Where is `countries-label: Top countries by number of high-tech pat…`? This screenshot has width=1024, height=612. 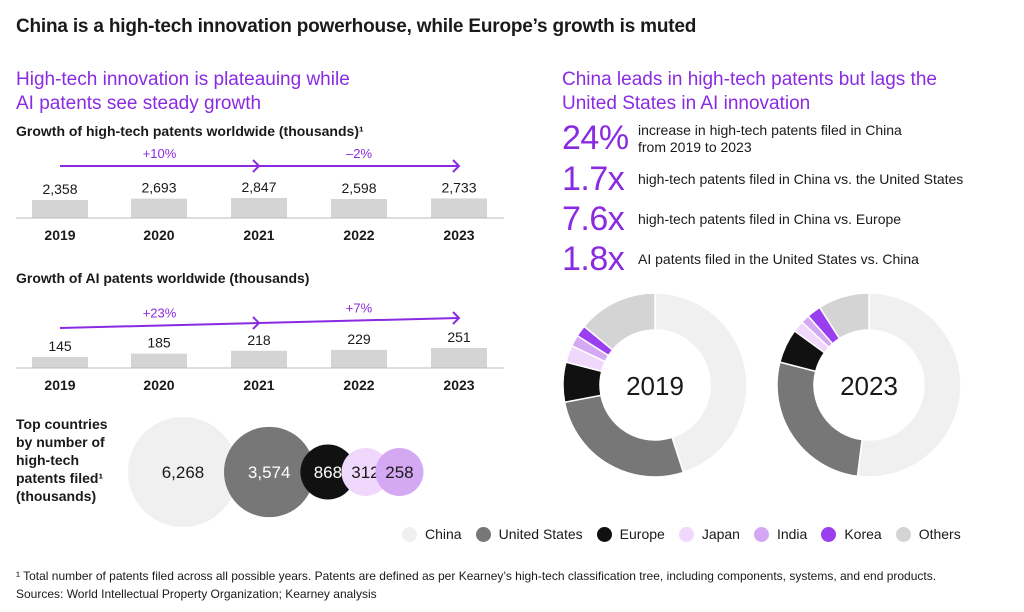 countries-label: Top countries by number of high-tech pat… is located at coordinates (71, 460).